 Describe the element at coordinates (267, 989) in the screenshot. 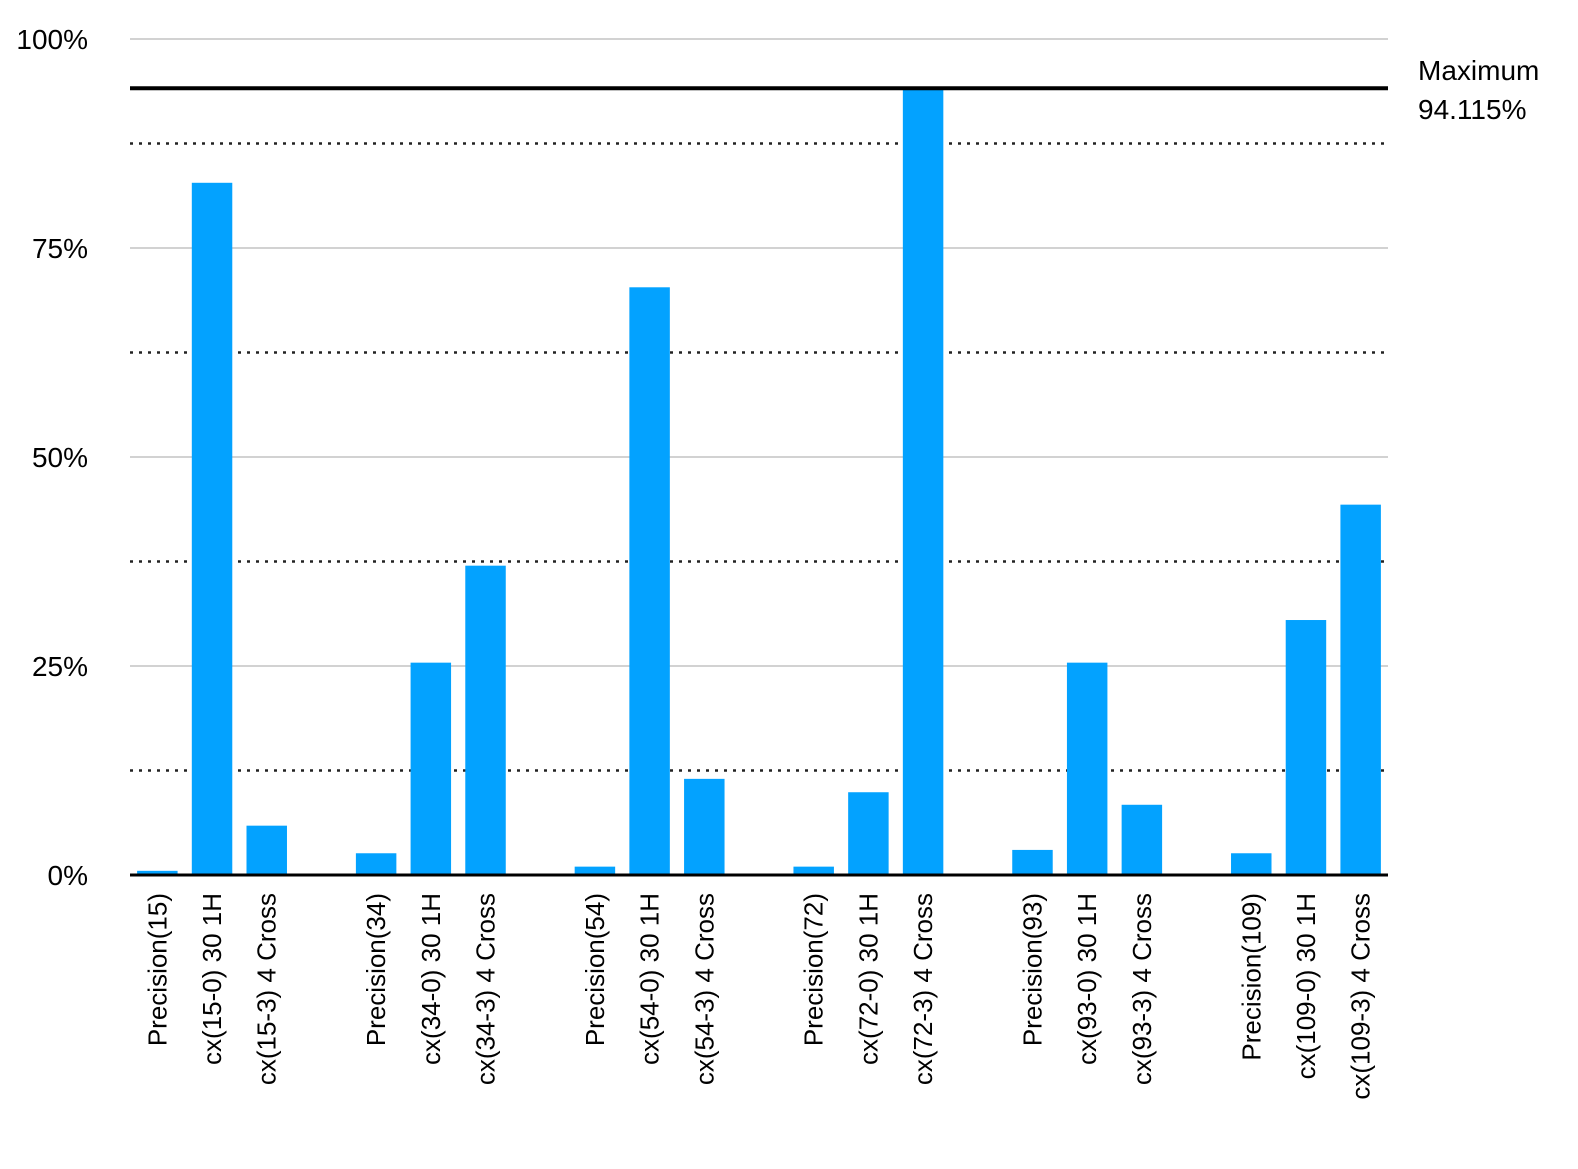

I see `x-tick-label: cx(15-3) 4 Cross` at that location.